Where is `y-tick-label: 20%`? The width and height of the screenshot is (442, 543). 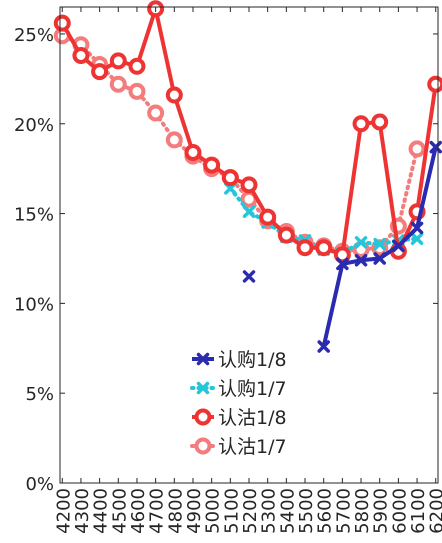 y-tick-label: 20% is located at coordinates (34, 125).